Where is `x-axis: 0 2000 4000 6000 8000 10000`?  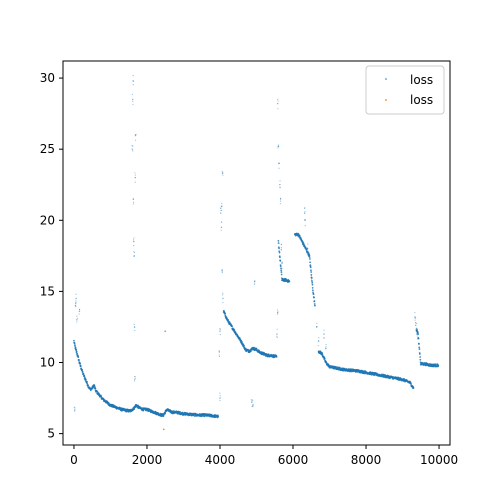
x-axis: 0 2000 4000 6000 8000 10000 is located at coordinates (264, 456).